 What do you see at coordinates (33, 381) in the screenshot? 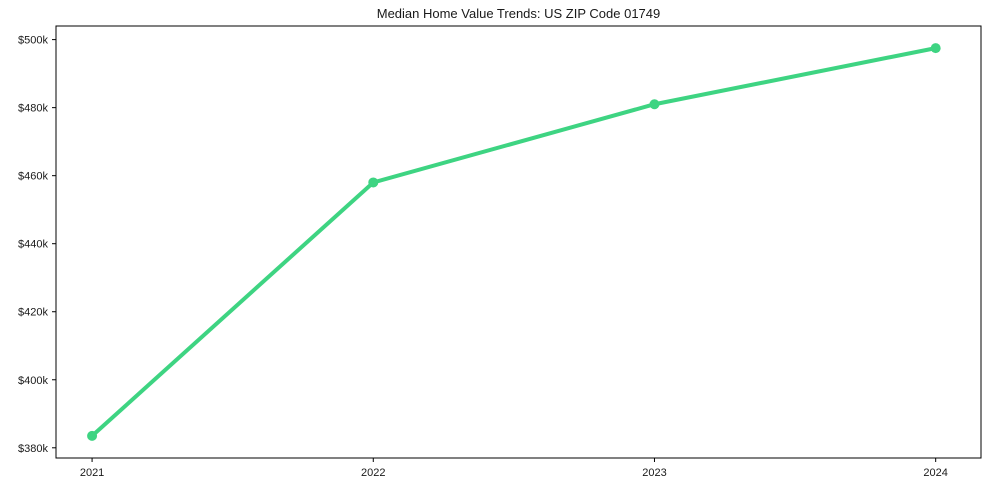
I see `y-axis-tick-label: $400k` at bounding box center [33, 381].